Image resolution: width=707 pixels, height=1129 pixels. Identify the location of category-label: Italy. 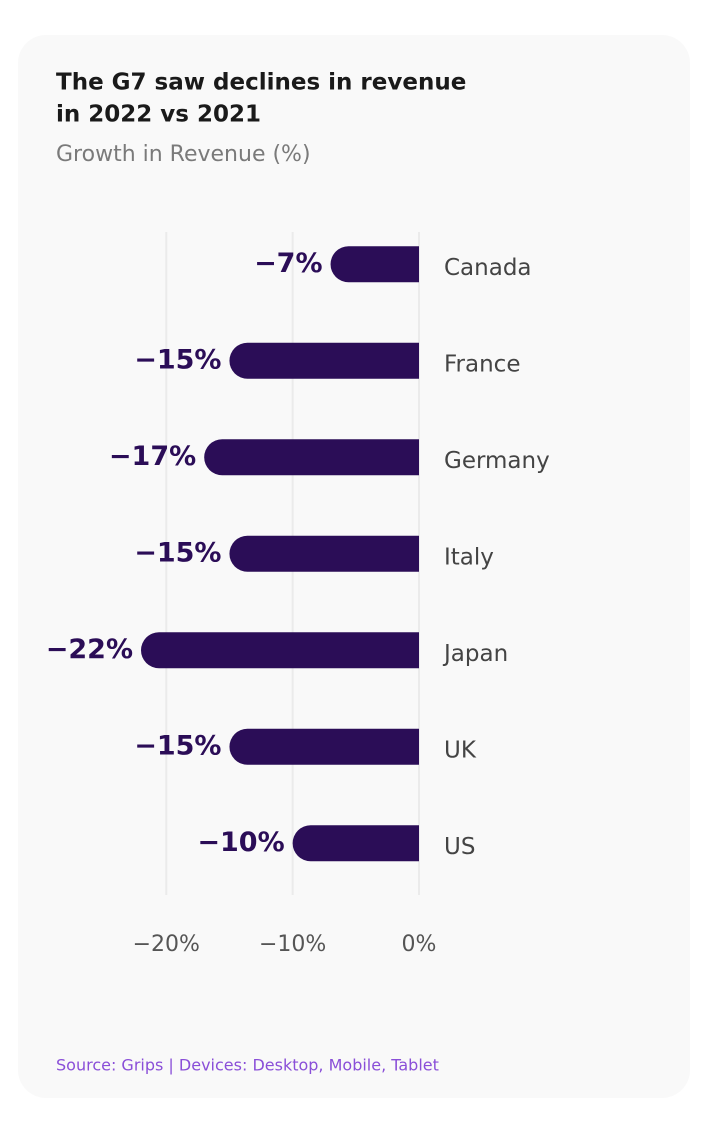
(469, 557).